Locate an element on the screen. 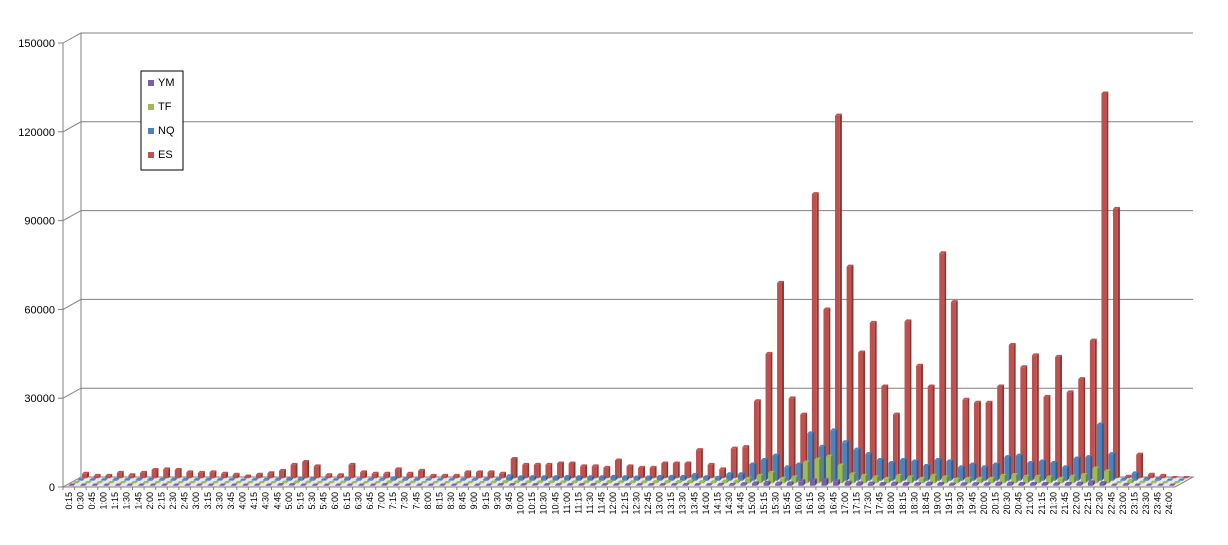 Image resolution: width=1228 pixels, height=545 pixels. x-tick-label: 8:30 is located at coordinates (451, 501).